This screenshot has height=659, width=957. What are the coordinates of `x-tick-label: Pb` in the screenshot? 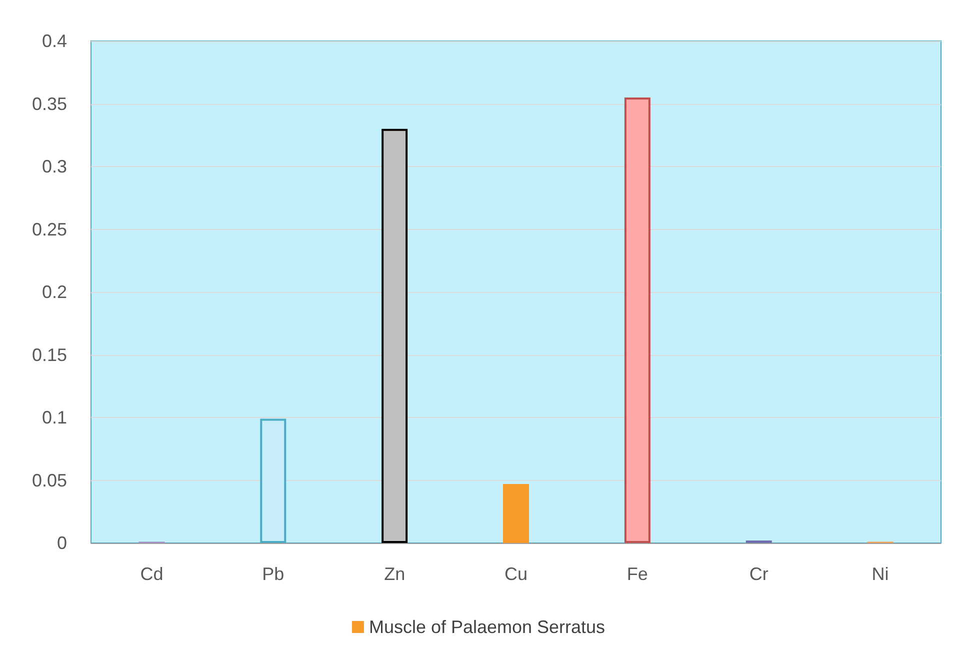 It's located at (273, 574).